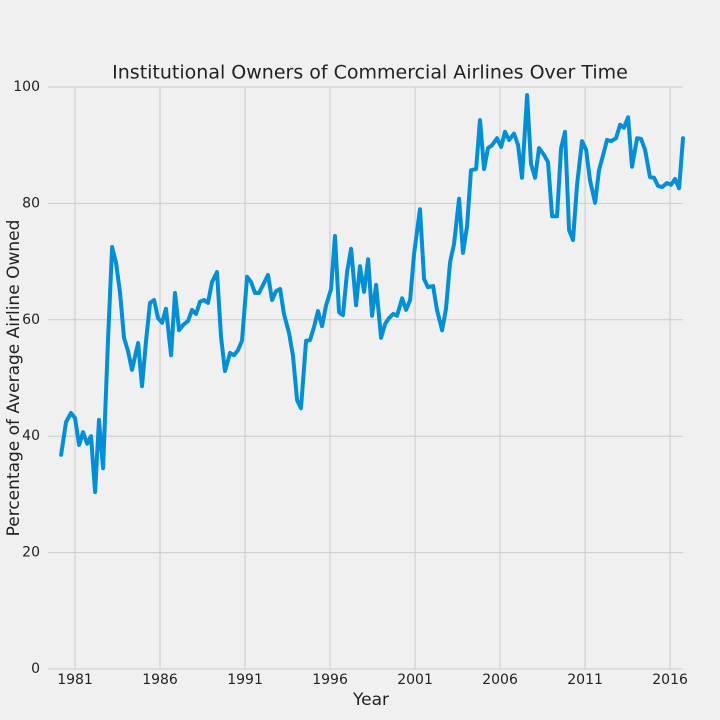 This screenshot has height=720, width=720. Describe the element at coordinates (35, 669) in the screenshot. I see `y-tick-label: 0` at that location.